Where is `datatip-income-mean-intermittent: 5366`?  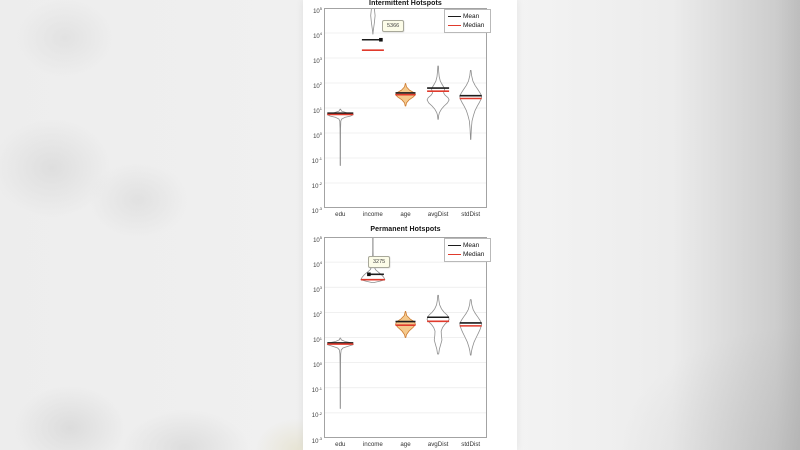
datatip-income-mean-intermittent: 5366 is located at coordinates (393, 26).